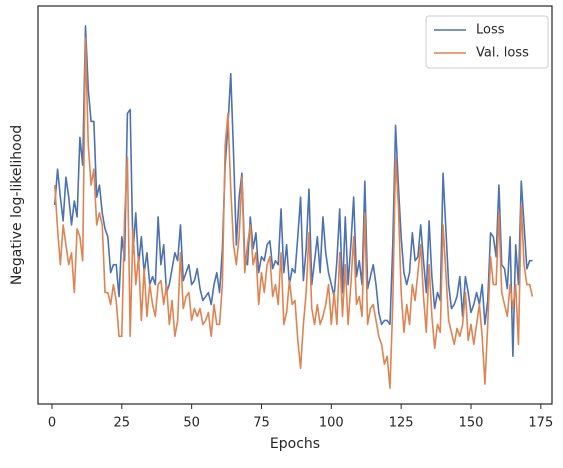 Image resolution: width=563 pixels, height=468 pixels. I want to click on x-tick-label: 100, so click(331, 423).